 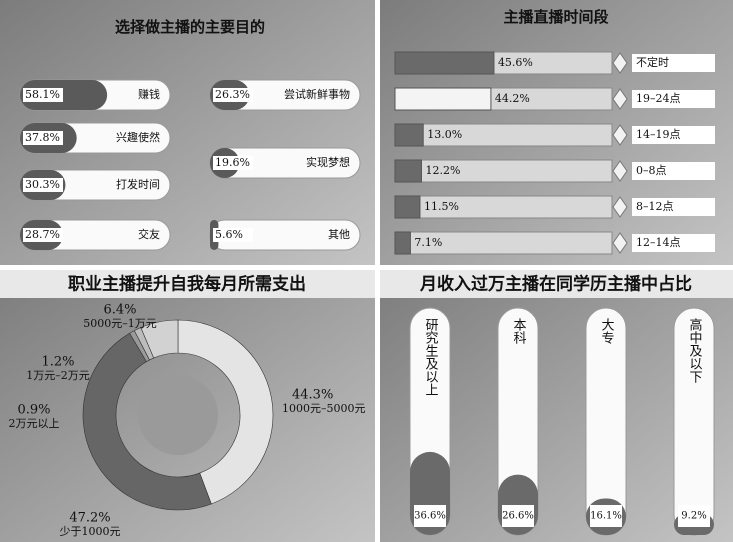 I want to click on chart-title: 职业主播提升自我每月所需支出, so click(x=187, y=284).